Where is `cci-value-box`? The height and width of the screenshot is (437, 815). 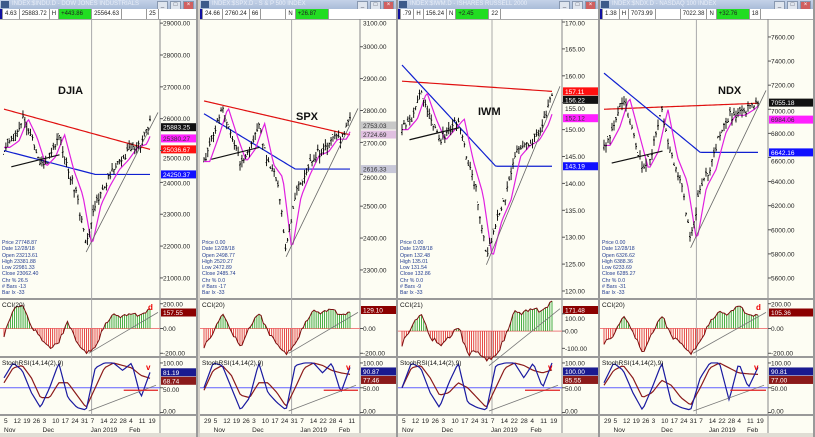
cci-value-box is located at coordinates (378, 310).